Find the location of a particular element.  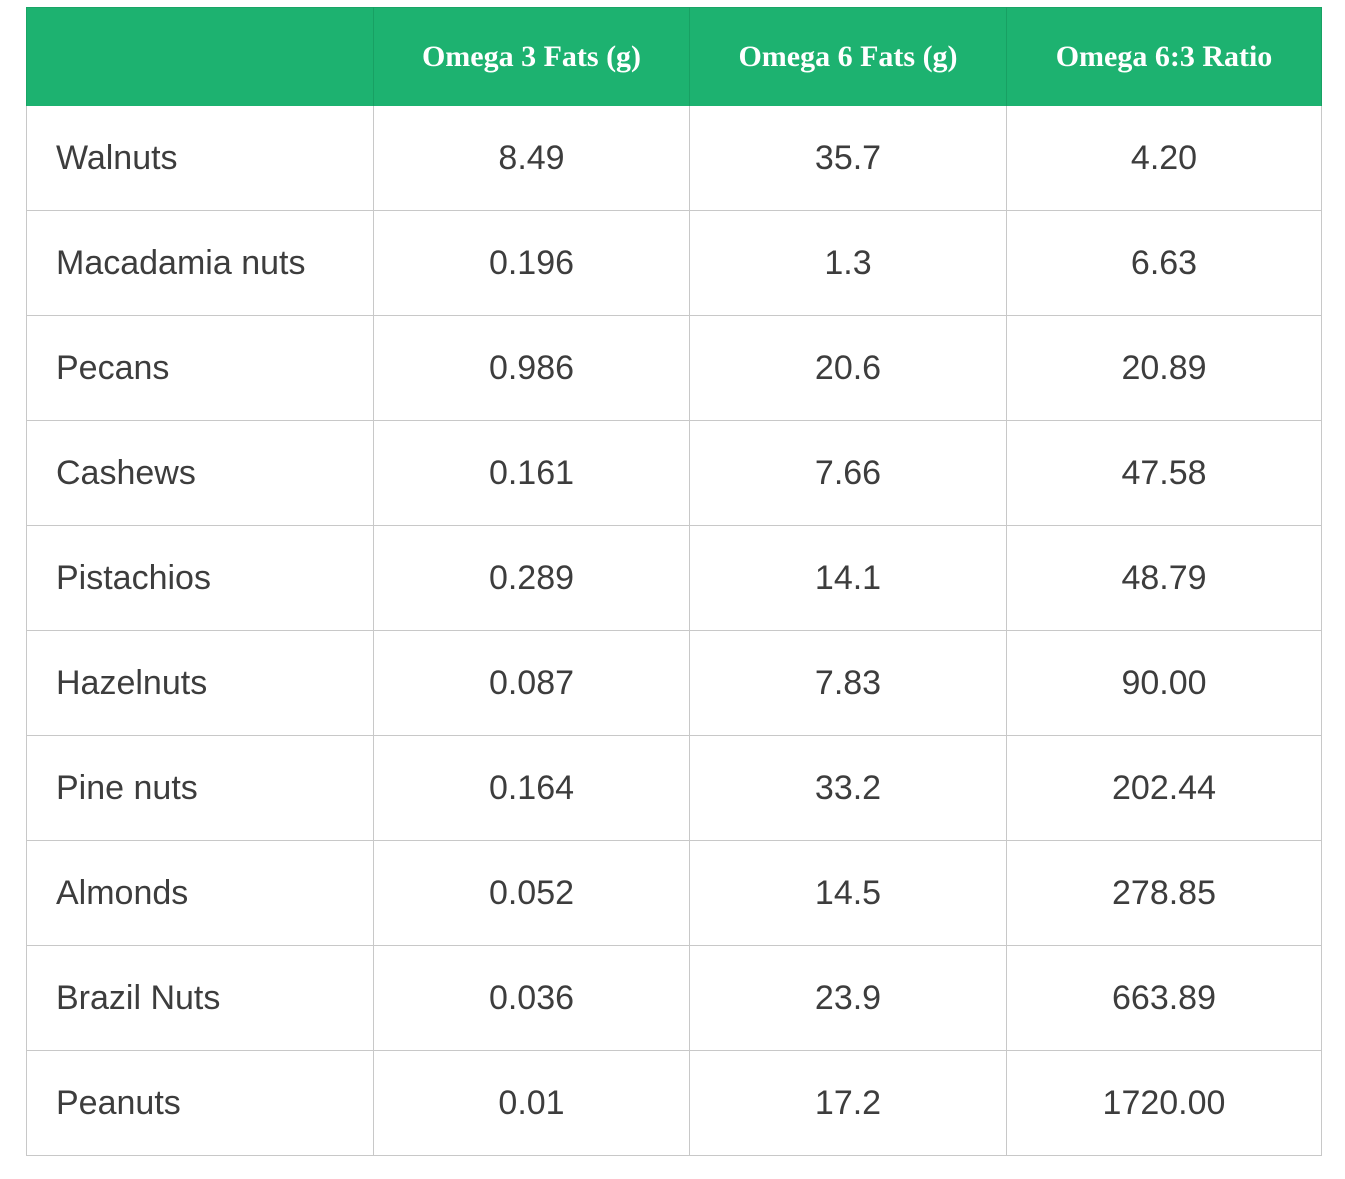

table-row: Cashews 0.161 7.66 47.58 is located at coordinates (674, 473).